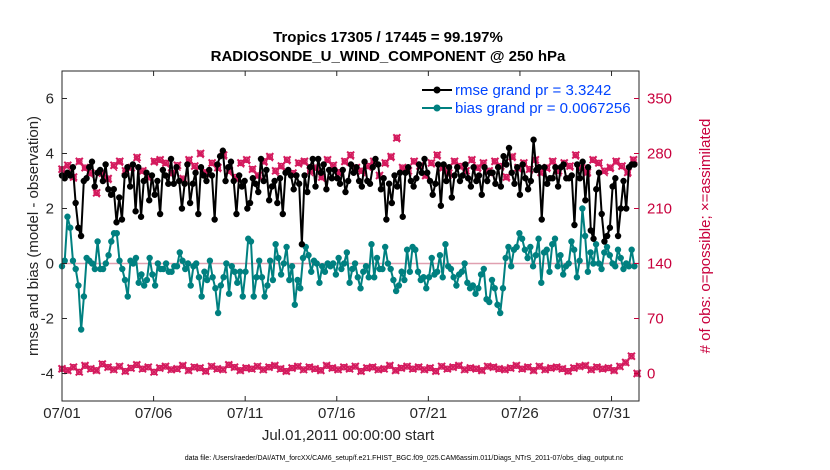 This screenshot has height=470, width=830. Describe the element at coordinates (388, 56) in the screenshot. I see `chart-title-line2: RADIOSONDE_U_WIND_COMPONENT @ 250 hPa` at that location.